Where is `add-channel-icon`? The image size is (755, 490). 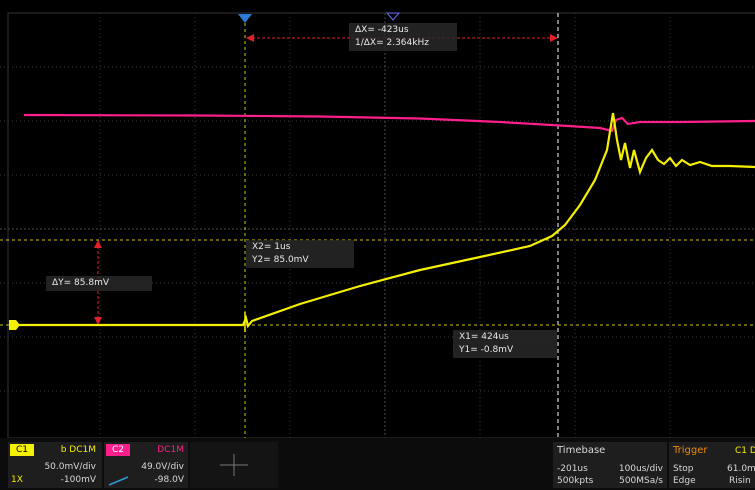 add-channel-icon is located at coordinates (234, 465).